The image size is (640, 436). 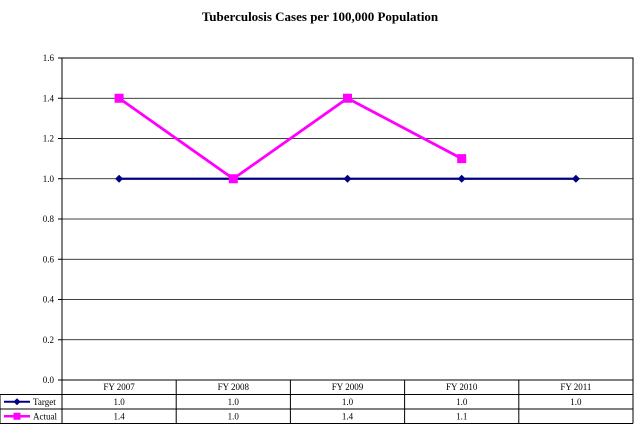 I want to click on y-tick-label: 1.4, so click(x=49, y=98).